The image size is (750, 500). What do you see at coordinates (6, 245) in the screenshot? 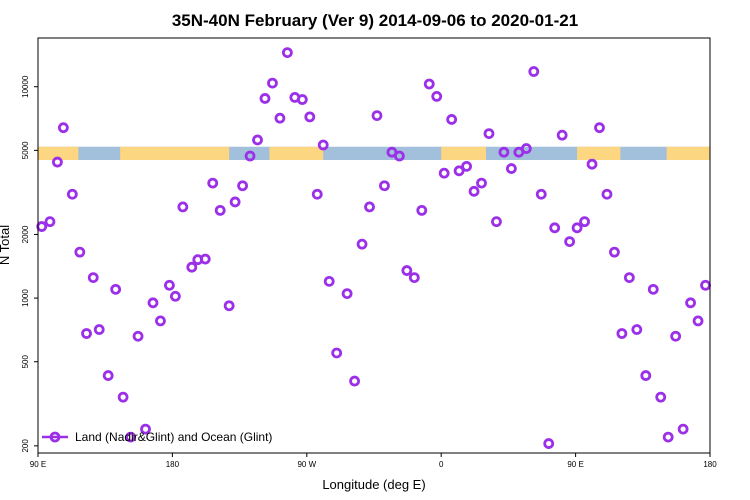
I see `y-axis-label: N Total` at bounding box center [6, 245].